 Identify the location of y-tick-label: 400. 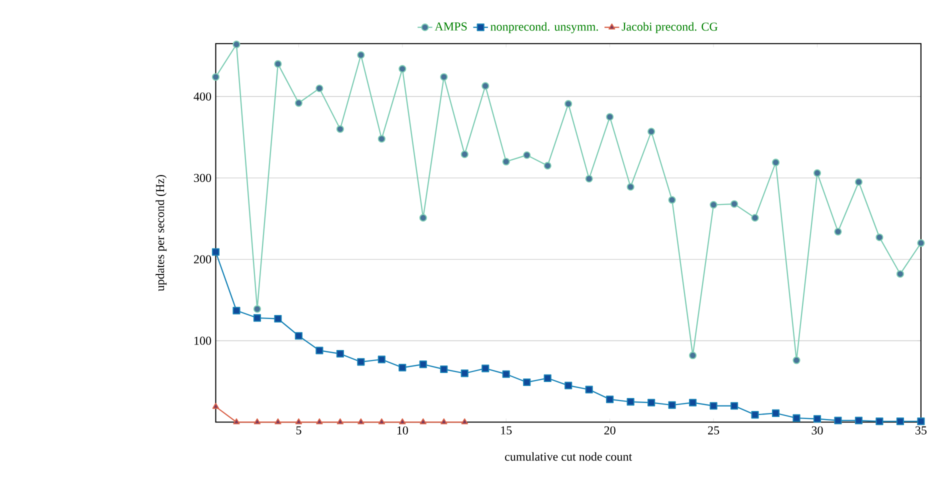
(203, 96).